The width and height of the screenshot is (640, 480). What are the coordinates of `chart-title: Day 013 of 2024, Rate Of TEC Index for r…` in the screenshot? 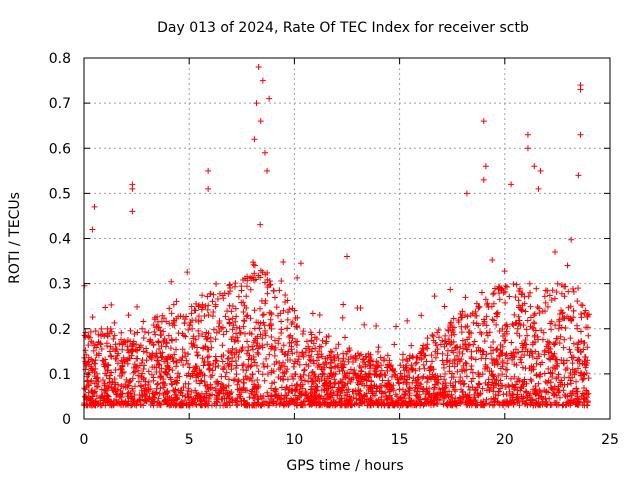 It's located at (343, 28).